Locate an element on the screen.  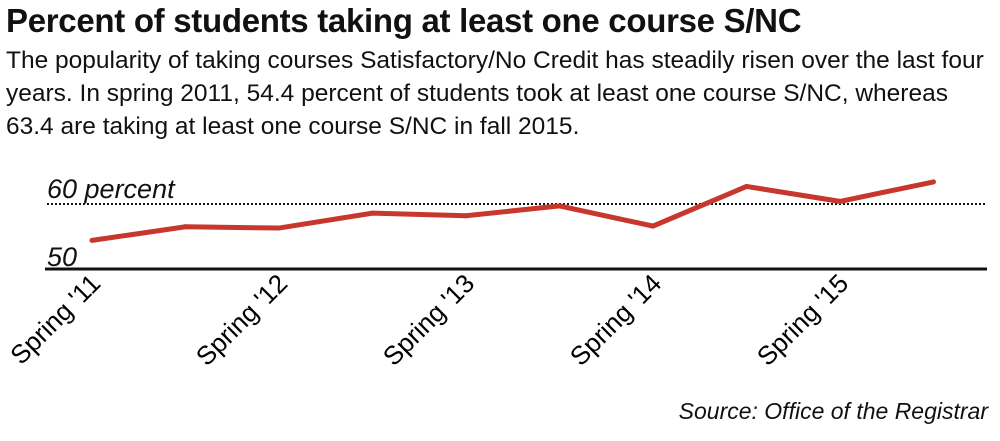
y-label-50: 50 is located at coordinates (62, 257).